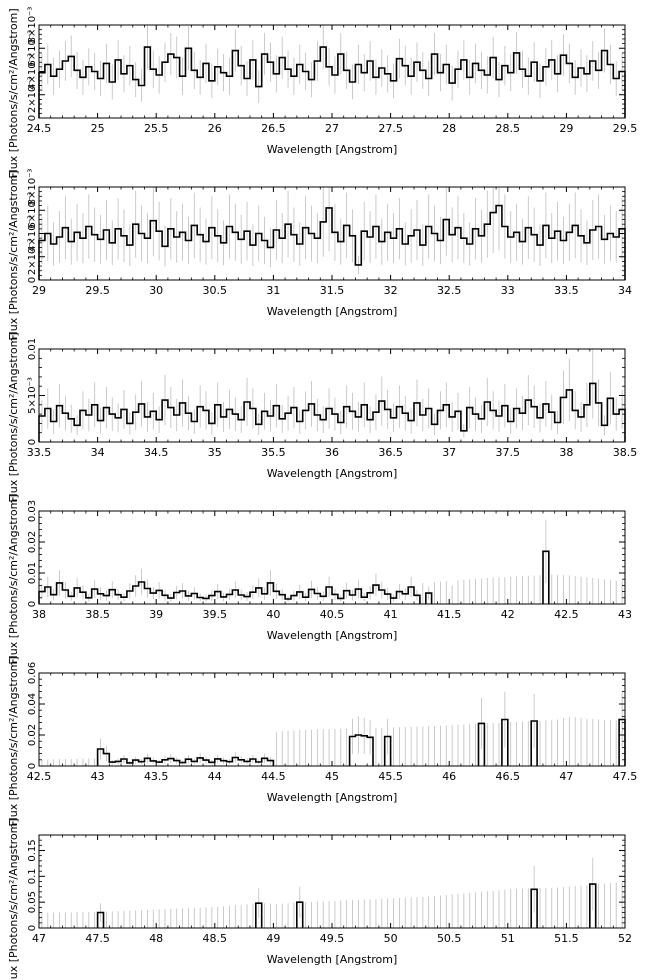 The image size is (646, 980). What do you see at coordinates (273, 128) in the screenshot?
I see `x-tick-label: 26.5` at bounding box center [273, 128].